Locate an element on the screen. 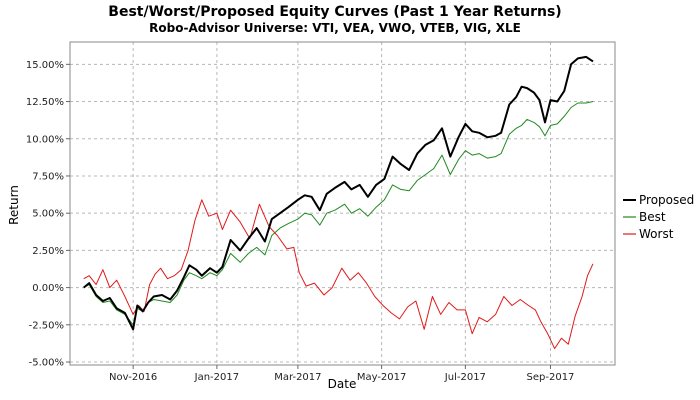 Image resolution: width=700 pixels, height=400 pixels. legend-label: Proposed is located at coordinates (666, 200).